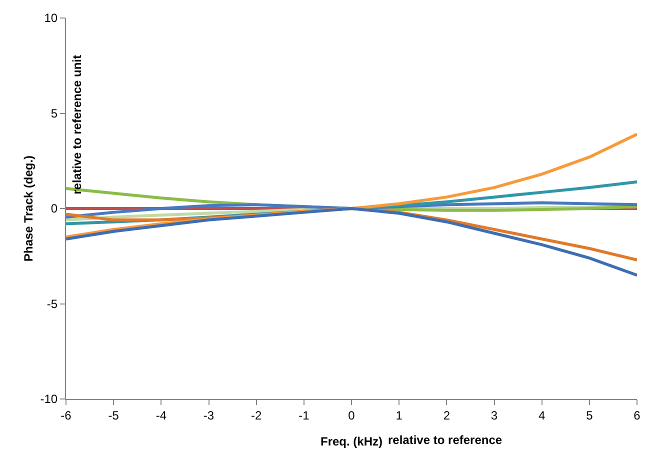  Describe the element at coordinates (54, 113) in the screenshot. I see `y-tick-label: 5` at that location.